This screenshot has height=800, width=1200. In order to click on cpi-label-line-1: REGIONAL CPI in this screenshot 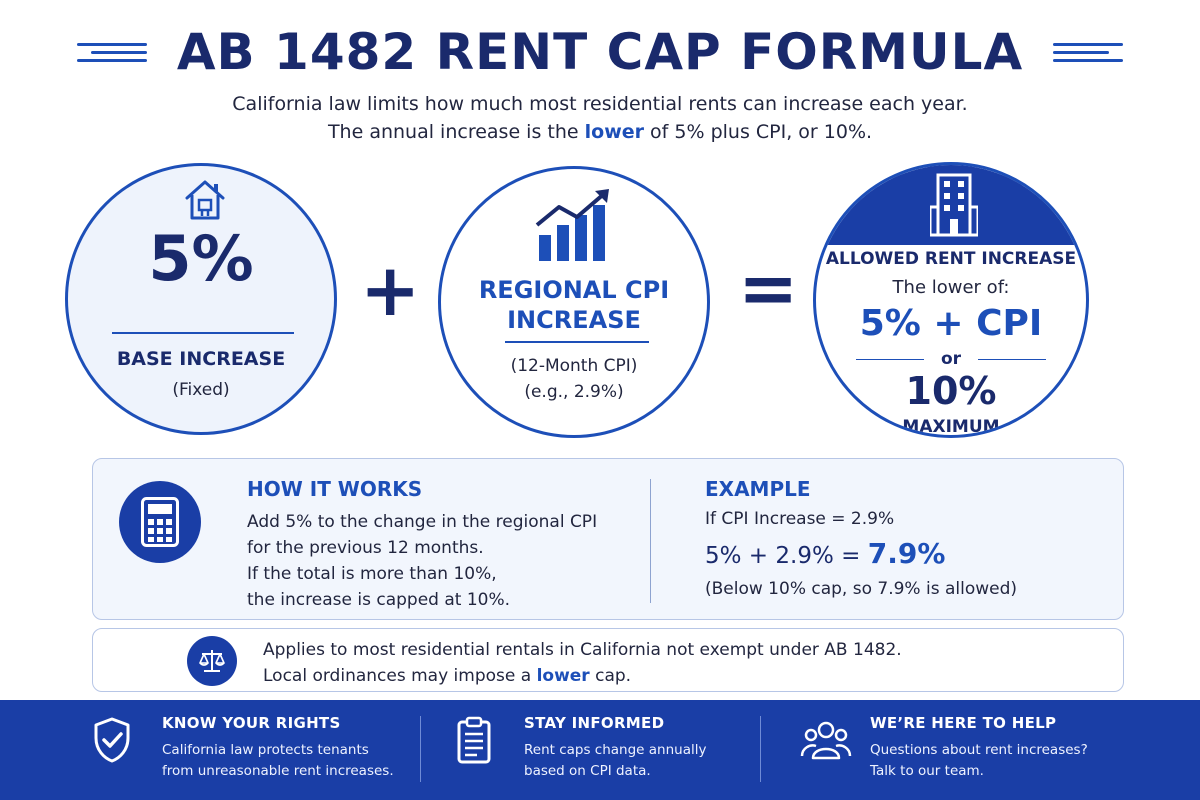, I will do `click(574, 290)`.